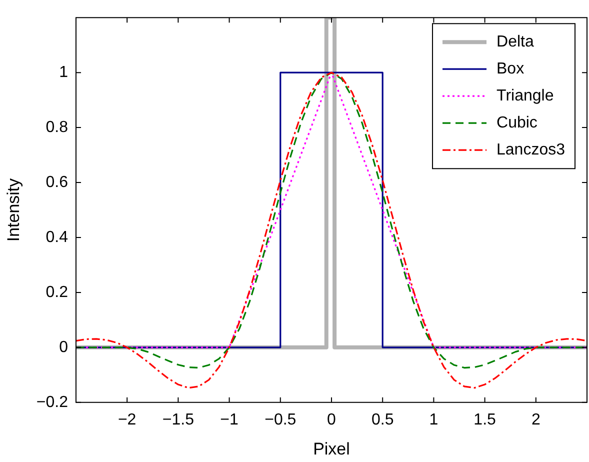 Image resolution: width=589 pixels, height=462 pixels. I want to click on legend-label: Lanczos3, so click(531, 150).